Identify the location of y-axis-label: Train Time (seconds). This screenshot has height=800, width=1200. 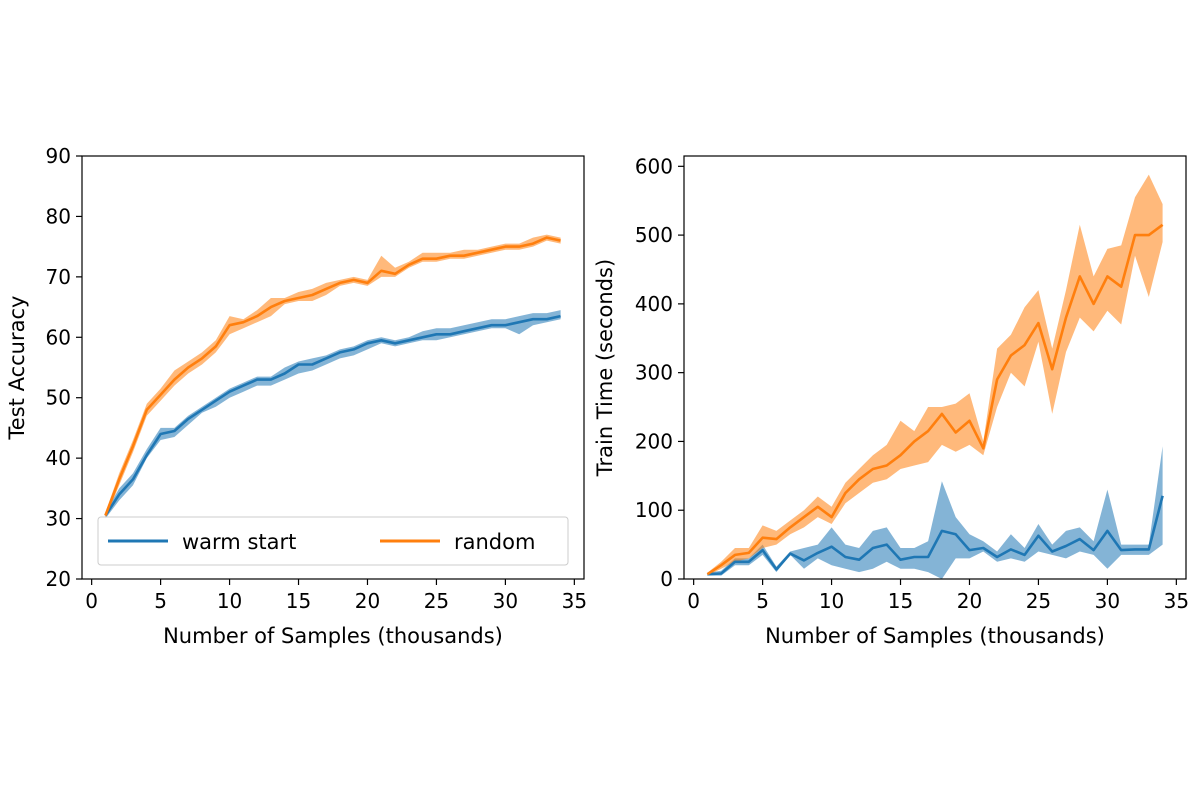
(605, 368).